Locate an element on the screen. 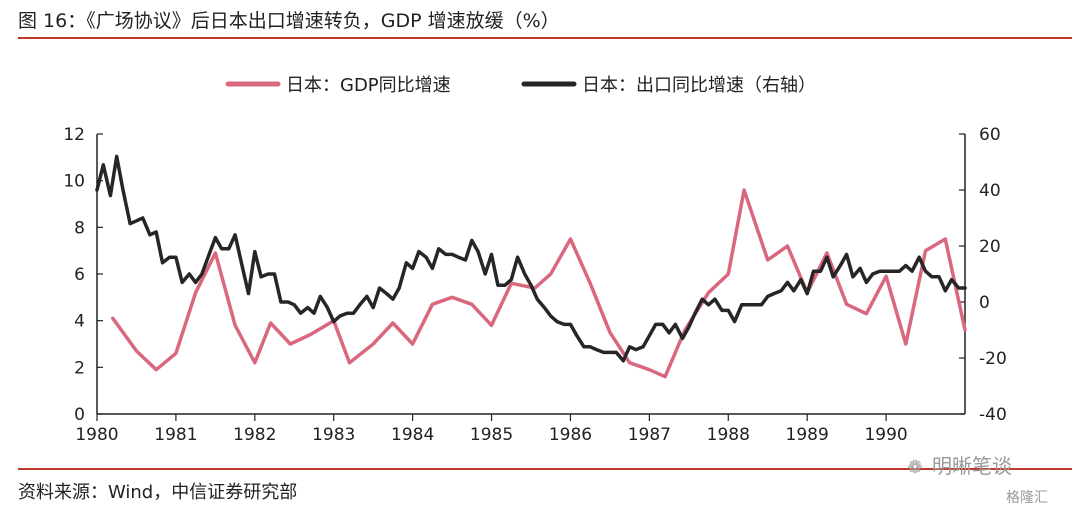  left-tick-label: 0 is located at coordinates (79, 415).